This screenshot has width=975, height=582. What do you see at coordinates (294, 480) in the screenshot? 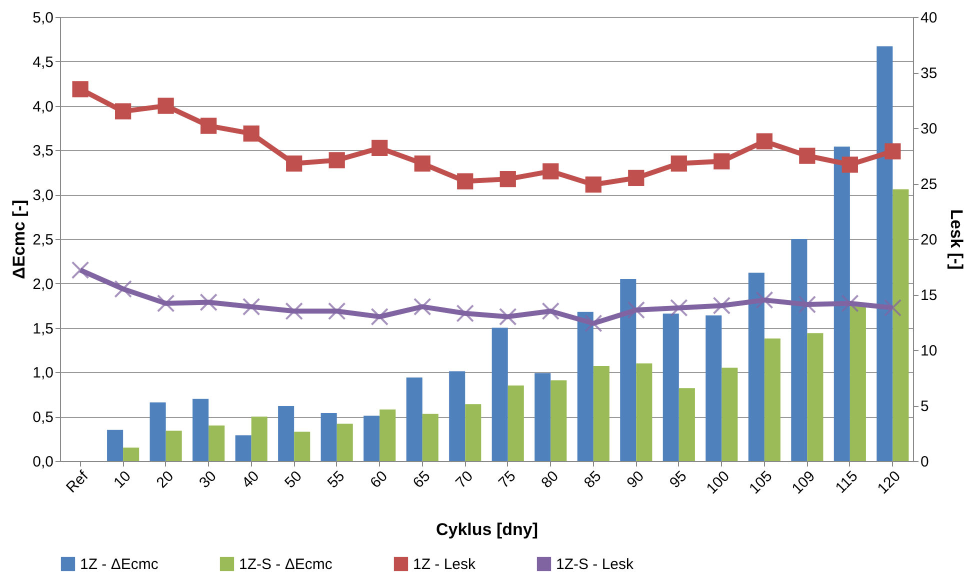
I see `x-tick-label: 50` at bounding box center [294, 480].